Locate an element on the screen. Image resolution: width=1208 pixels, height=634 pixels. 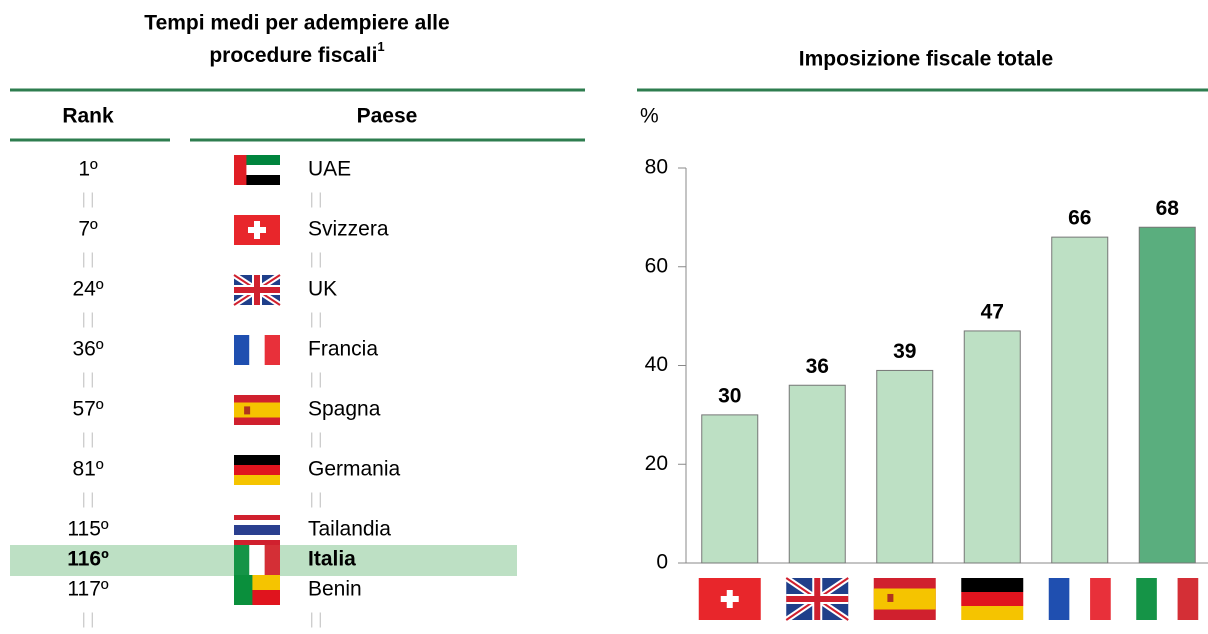
data-label: 66 is located at coordinates (1079, 218).